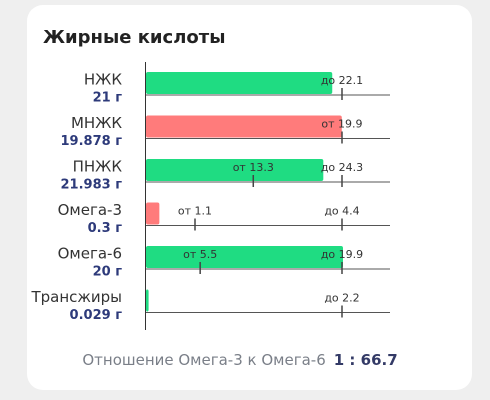  What do you see at coordinates (342, 254) in the screenshot?
I see `reference-label: до 19.9` at bounding box center [342, 254].